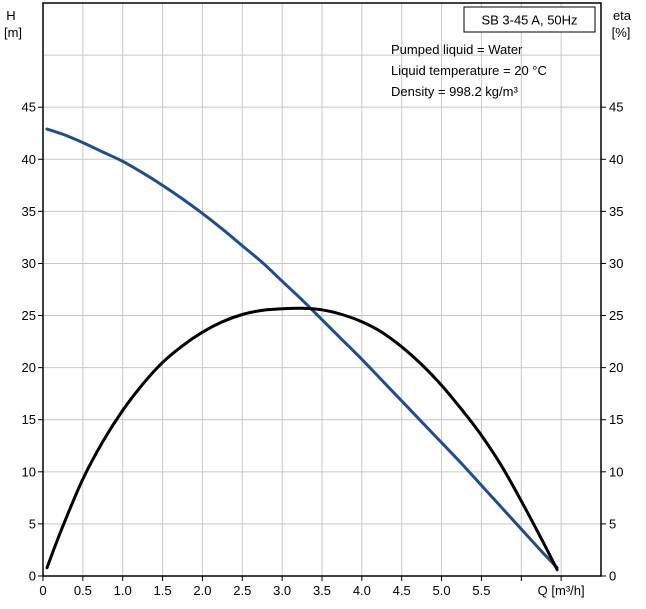 The height and width of the screenshot is (609, 646). Describe the element at coordinates (29, 419) in the screenshot. I see `left-axis-tick-label: 15` at that location.